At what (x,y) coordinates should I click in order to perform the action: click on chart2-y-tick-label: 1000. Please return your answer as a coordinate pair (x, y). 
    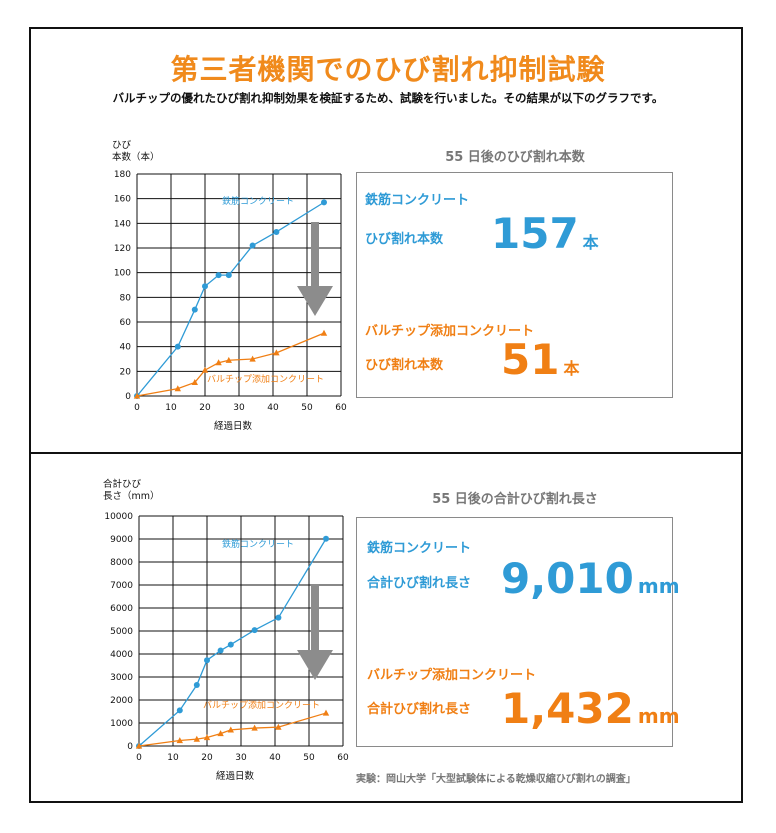
    Looking at the image, I should click on (121, 724).